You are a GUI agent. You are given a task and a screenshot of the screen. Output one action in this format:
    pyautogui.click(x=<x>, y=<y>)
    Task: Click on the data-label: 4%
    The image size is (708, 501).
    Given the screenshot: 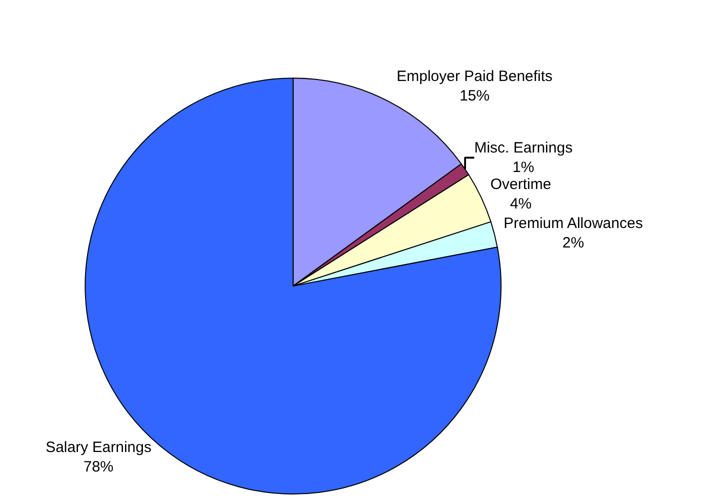 What is the action you would take?
    pyautogui.click(x=521, y=203)
    